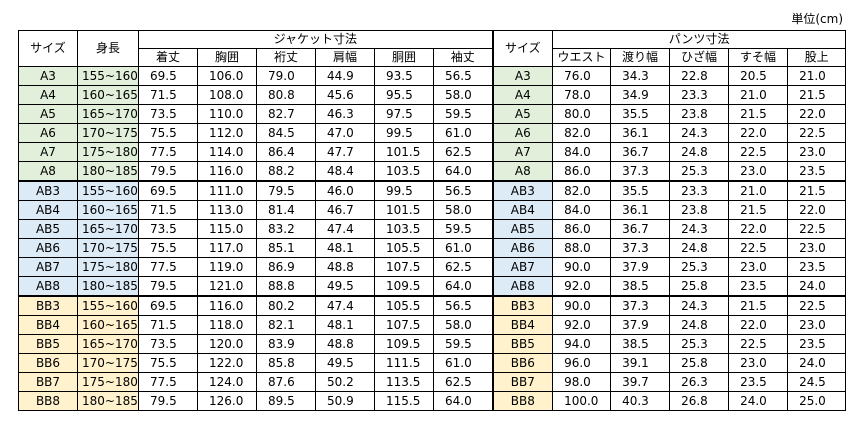 Image resolution: width=865 pixels, height=424 pixels. What do you see at coordinates (168, 57) in the screenshot?
I see `header-cell: 着丈` at bounding box center [168, 57].